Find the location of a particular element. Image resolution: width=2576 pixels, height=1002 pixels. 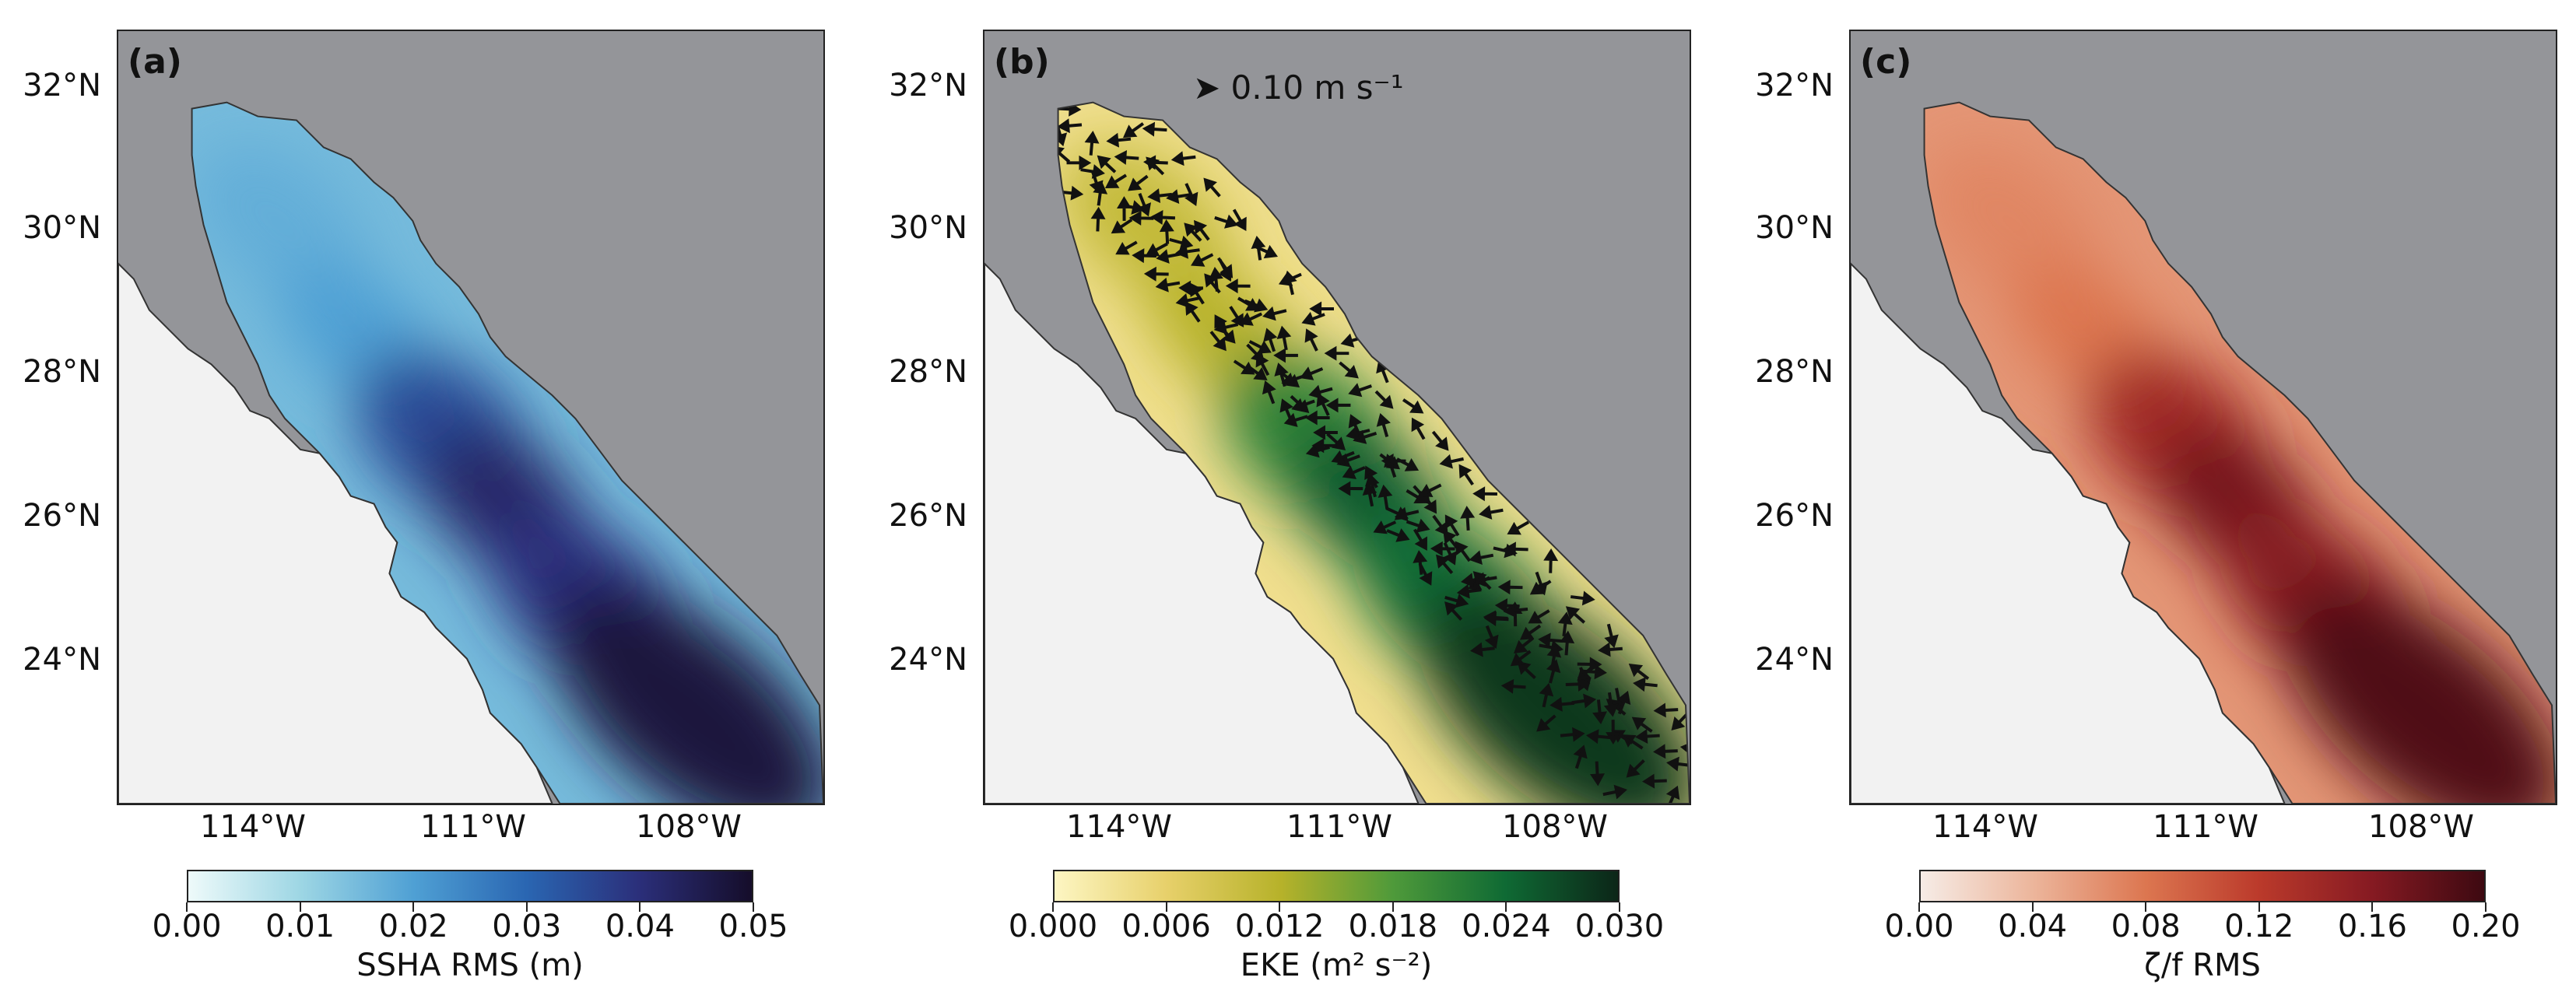

colorbar-tick-label: 0.018 is located at coordinates (1393, 926).